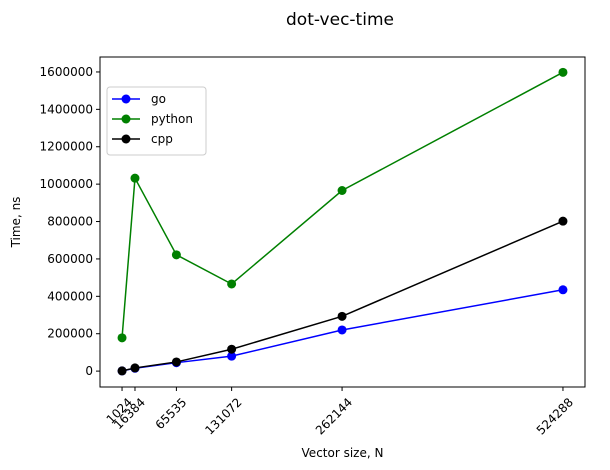  Describe the element at coordinates (340, 20) in the screenshot. I see `chart-title: dot-vec-time` at that location.